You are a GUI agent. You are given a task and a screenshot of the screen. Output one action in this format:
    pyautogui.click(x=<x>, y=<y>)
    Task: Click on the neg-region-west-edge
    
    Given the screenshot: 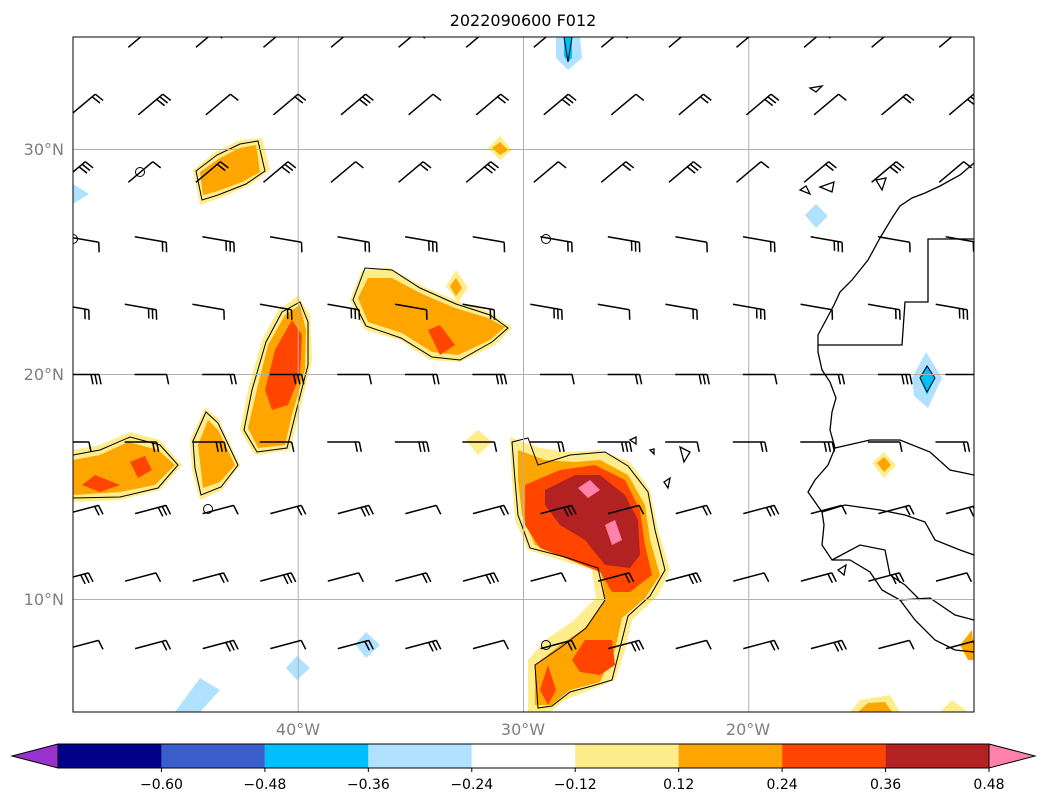 What is the action you would take?
    pyautogui.click(x=81, y=194)
    